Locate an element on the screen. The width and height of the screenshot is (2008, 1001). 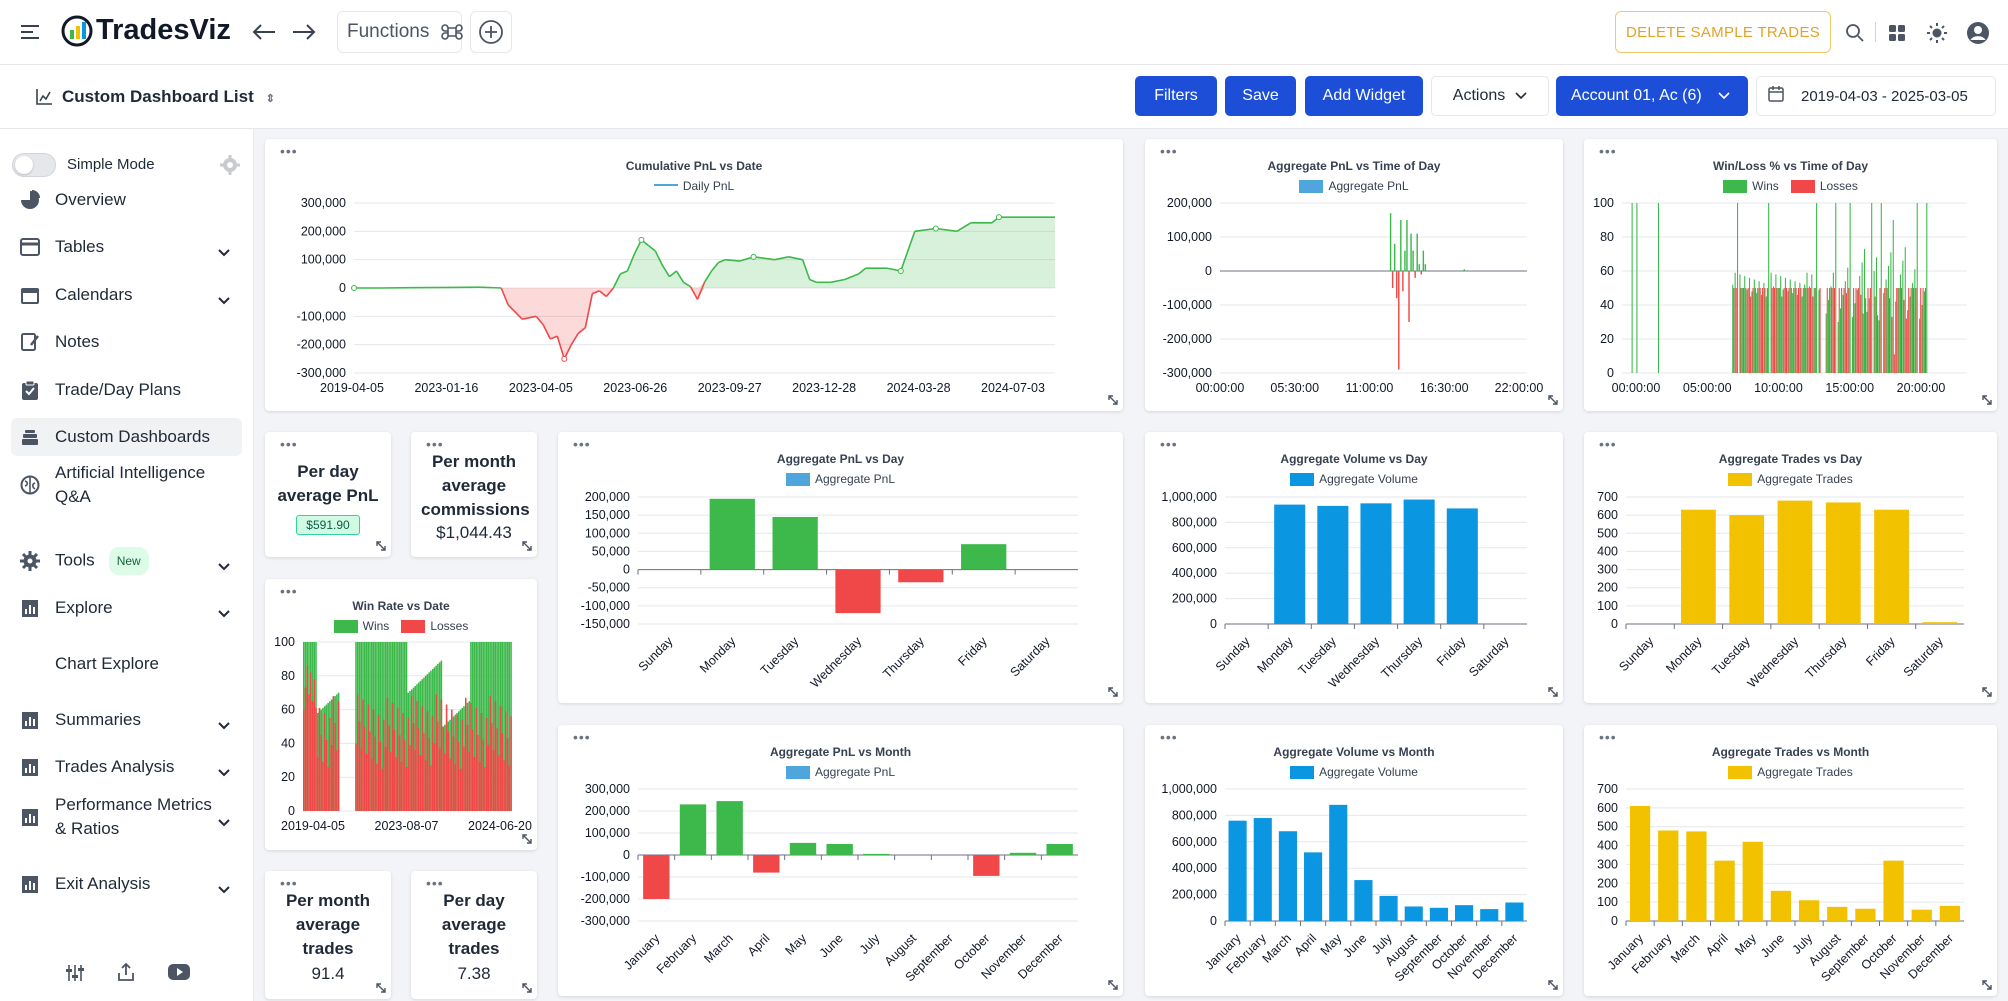
youtube-icon is located at coordinates (179, 972).